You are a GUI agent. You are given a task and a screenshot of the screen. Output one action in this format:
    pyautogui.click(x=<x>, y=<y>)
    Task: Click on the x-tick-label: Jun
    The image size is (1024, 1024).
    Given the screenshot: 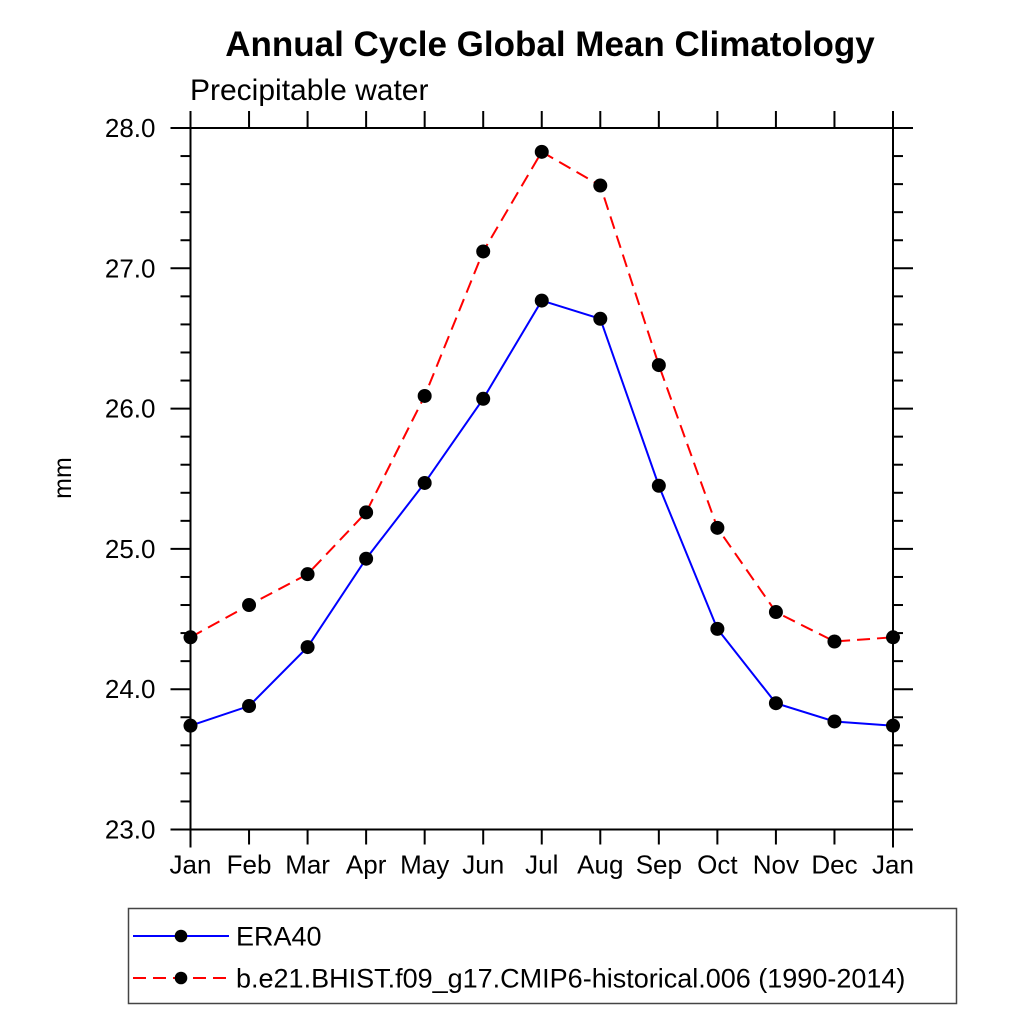 What is the action you would take?
    pyautogui.click(x=483, y=865)
    